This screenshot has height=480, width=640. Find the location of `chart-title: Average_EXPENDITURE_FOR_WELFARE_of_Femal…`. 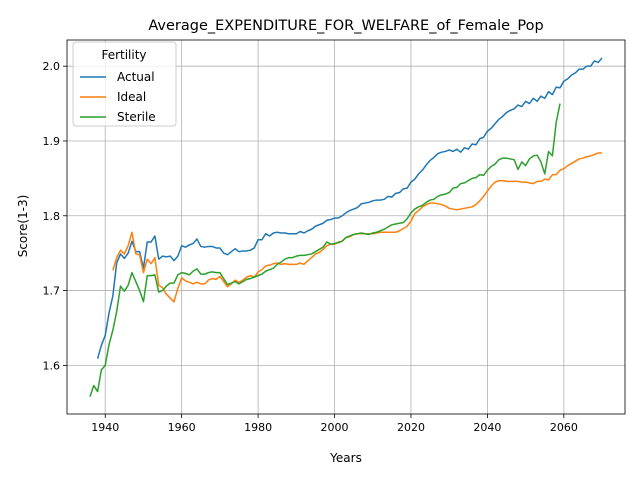

chart-title: Average_EXPENDITURE_FOR_WELFARE_of_Femal… is located at coordinates (345, 26).